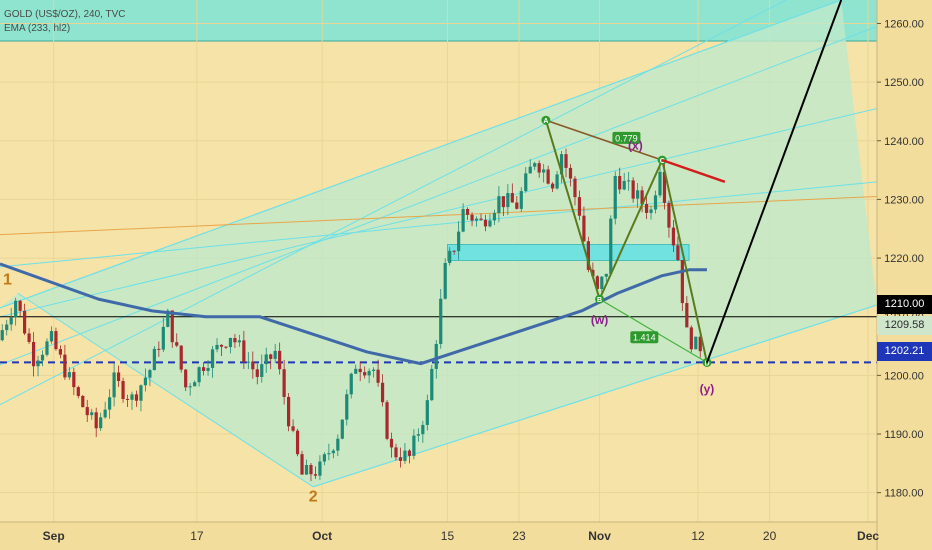  What do you see at coordinates (904, 304) in the screenshot?
I see `last-price-tag: 1210.00` at bounding box center [904, 304].